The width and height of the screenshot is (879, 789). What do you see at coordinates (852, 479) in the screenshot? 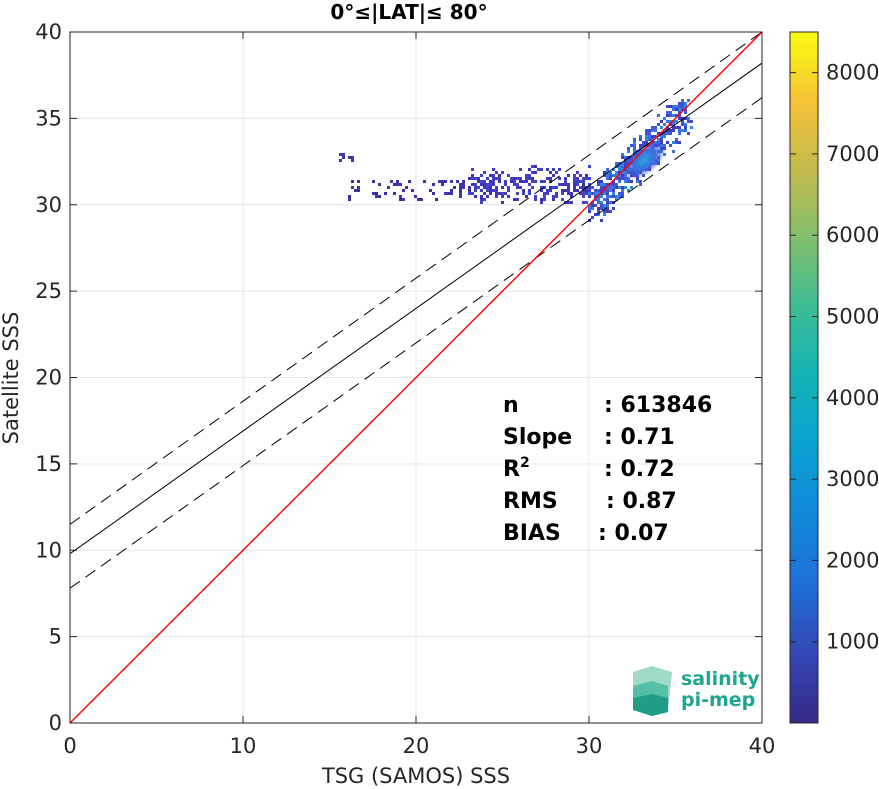
I see `colorbar-tick-label-3000: 3000` at bounding box center [852, 479].